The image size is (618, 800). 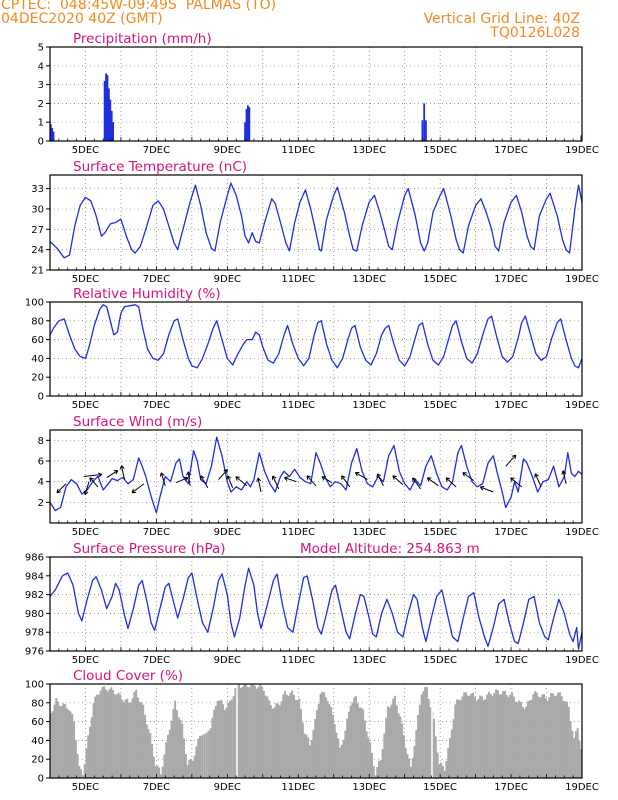 What do you see at coordinates (52, 134) in the screenshot?
I see `precip-bar` at bounding box center [52, 134].